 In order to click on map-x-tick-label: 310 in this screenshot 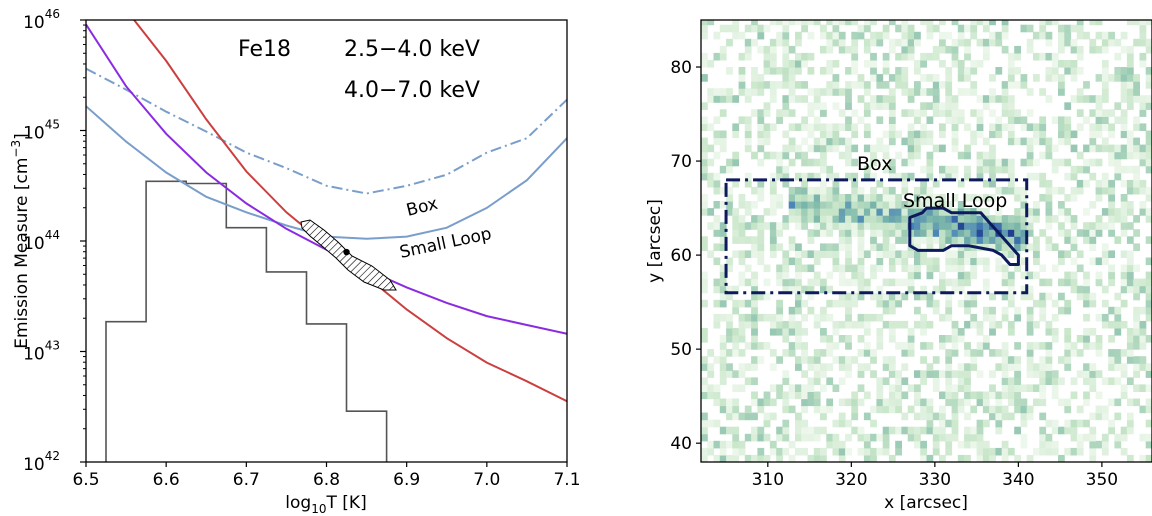, I will do `click(768, 480)`.